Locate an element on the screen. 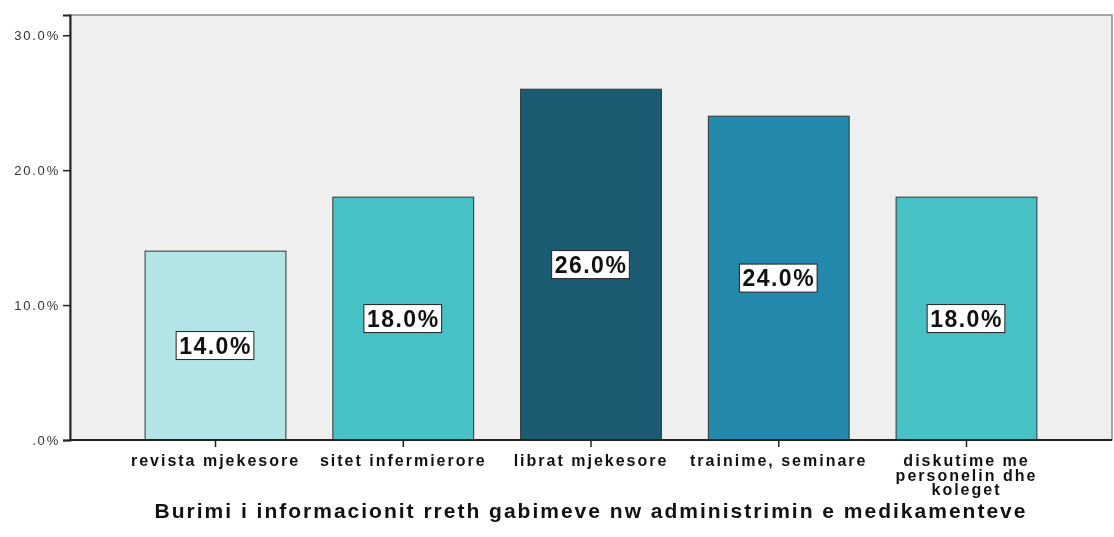  y-tick-label: .0% is located at coordinates (46, 440).